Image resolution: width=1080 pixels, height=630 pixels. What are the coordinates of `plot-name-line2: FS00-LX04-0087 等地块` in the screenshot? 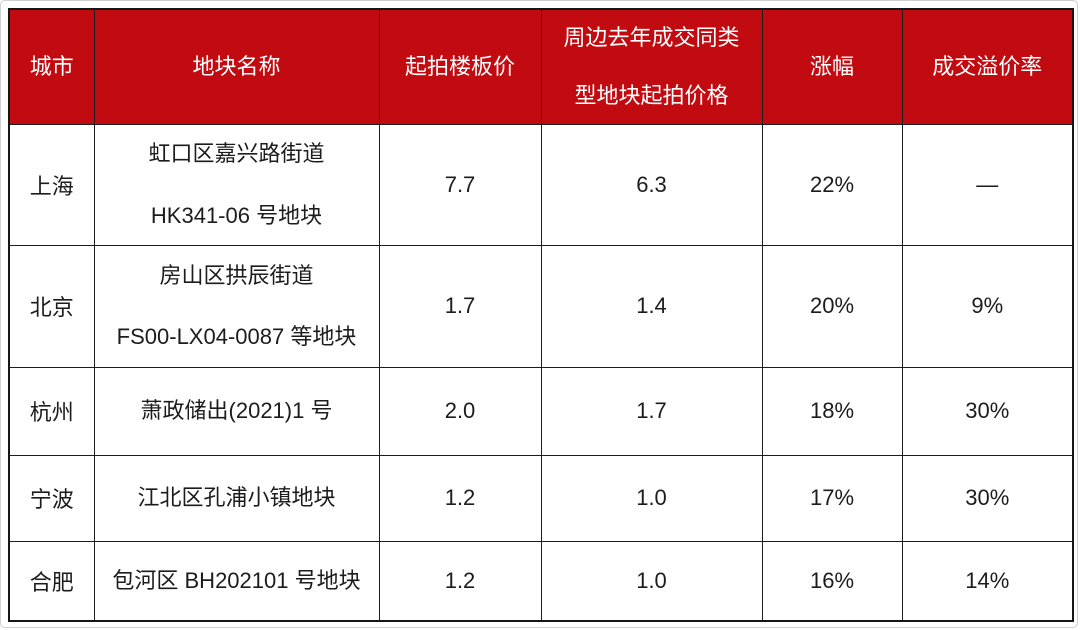 It's located at (236, 336).